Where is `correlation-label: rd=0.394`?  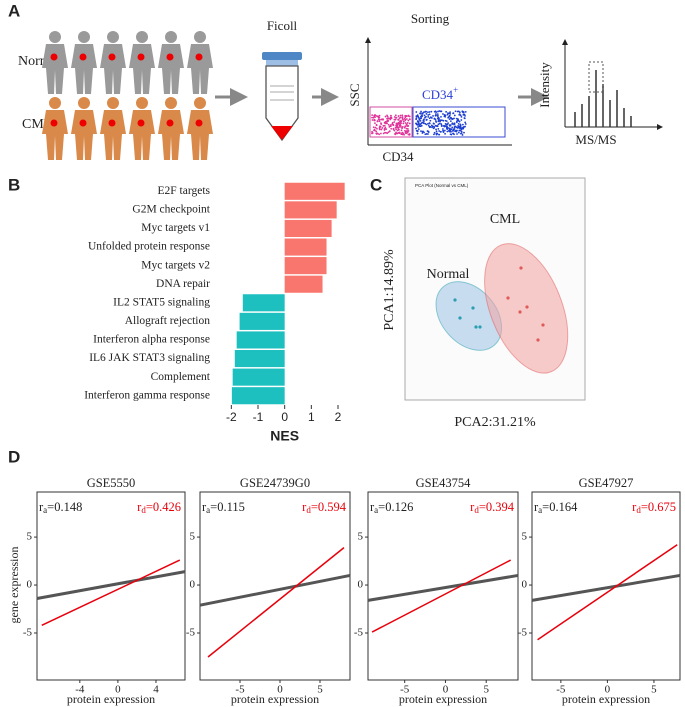
correlation-label: rd=0.394 is located at coordinates (492, 507).